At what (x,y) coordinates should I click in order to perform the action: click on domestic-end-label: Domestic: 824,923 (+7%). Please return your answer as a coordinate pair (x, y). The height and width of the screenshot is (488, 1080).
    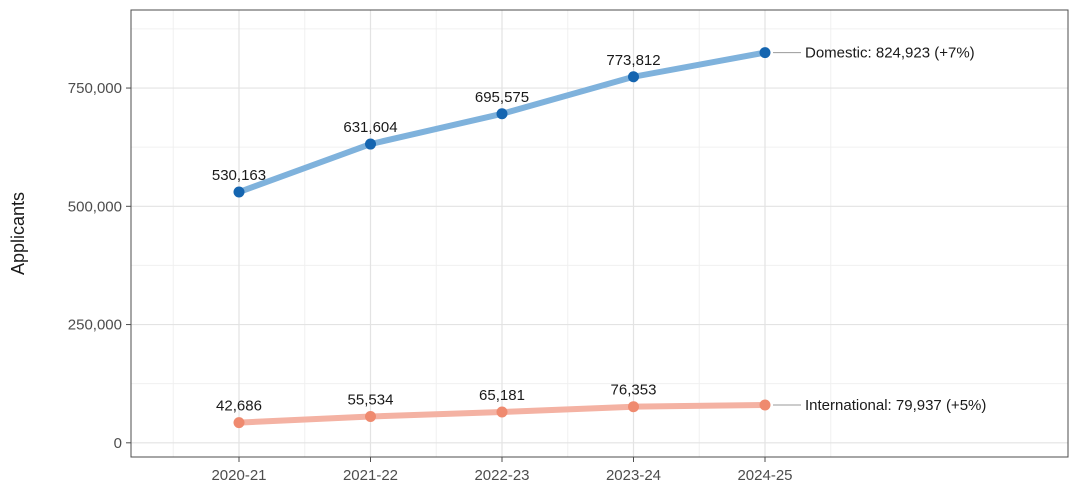
    Looking at the image, I should click on (890, 53).